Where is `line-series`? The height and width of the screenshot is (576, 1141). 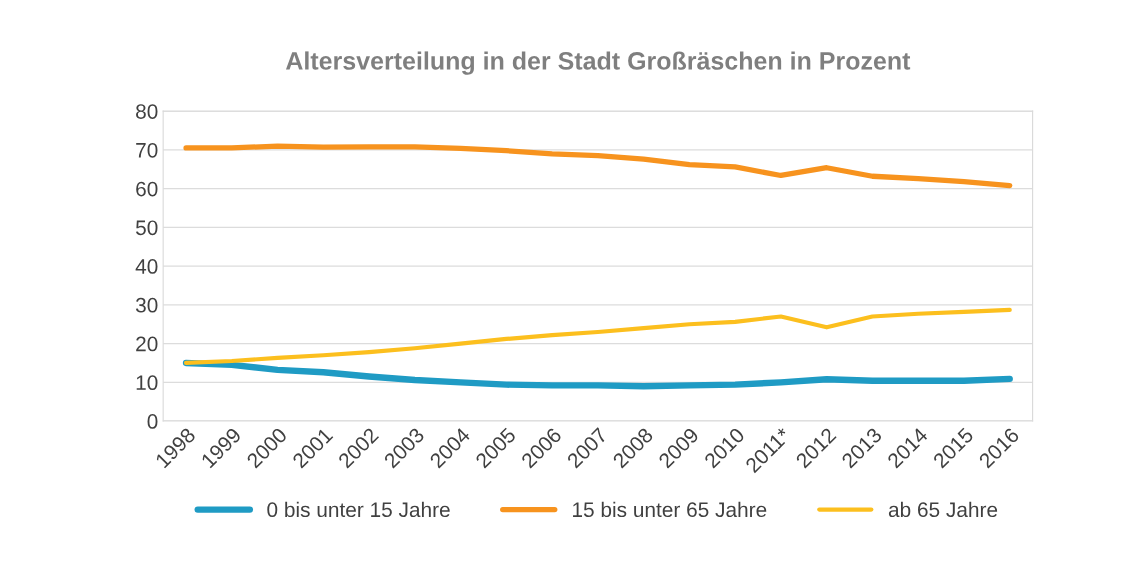 line-series is located at coordinates (597, 336).